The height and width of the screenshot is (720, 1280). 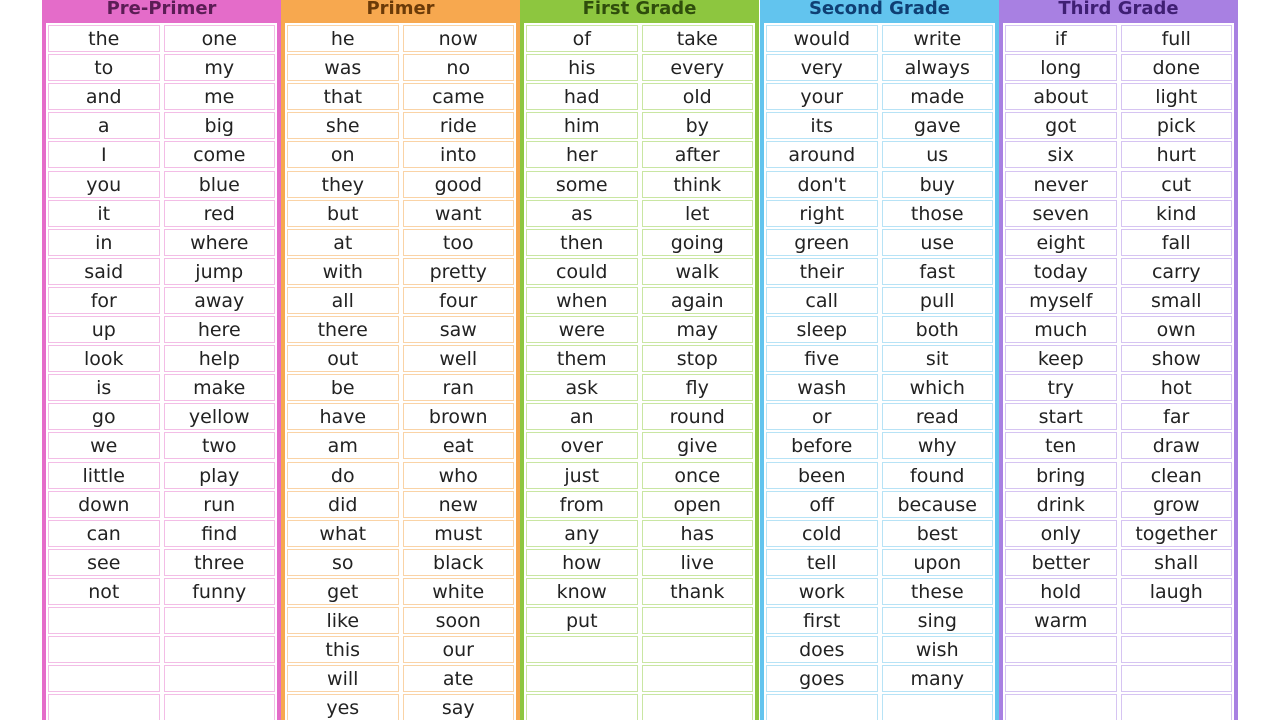 I want to click on word-cell: sing, so click(x=937, y=620).